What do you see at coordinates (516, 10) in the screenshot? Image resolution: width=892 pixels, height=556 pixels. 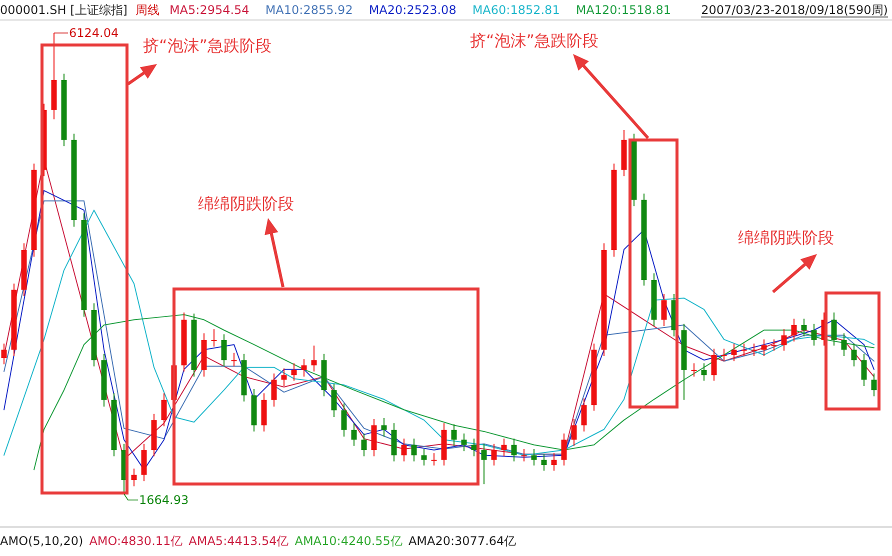 I see `text: MA60:1852.81` at bounding box center [516, 10].